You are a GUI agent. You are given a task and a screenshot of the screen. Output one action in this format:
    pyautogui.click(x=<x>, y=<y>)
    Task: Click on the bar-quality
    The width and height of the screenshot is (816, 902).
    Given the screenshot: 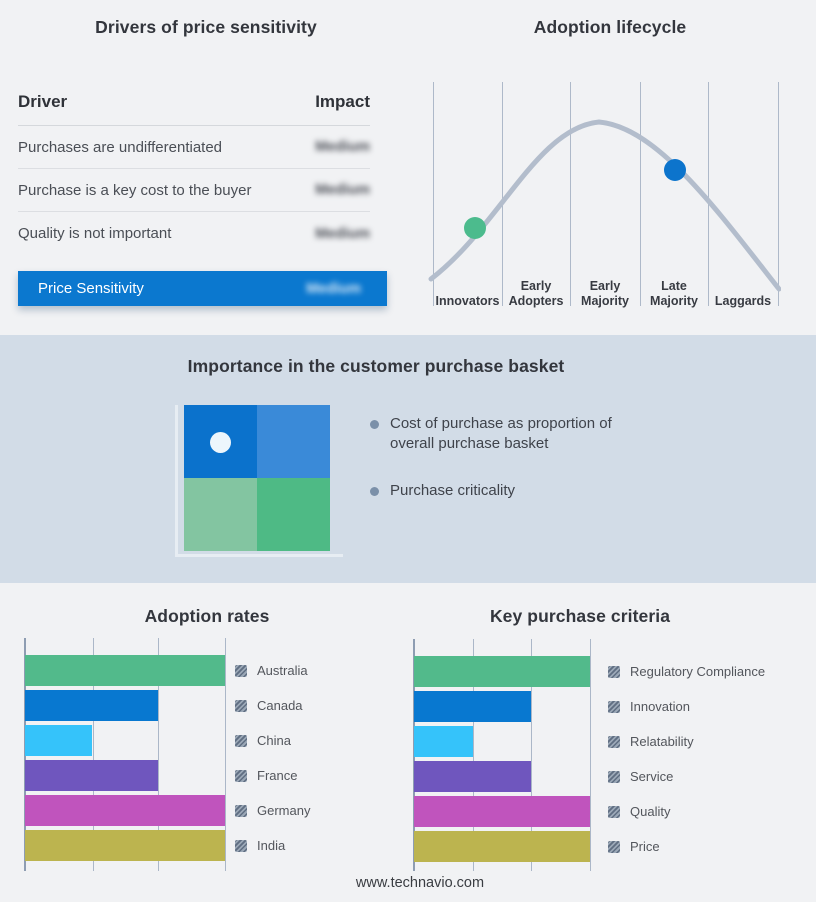 What is the action you would take?
    pyautogui.click(x=502, y=811)
    